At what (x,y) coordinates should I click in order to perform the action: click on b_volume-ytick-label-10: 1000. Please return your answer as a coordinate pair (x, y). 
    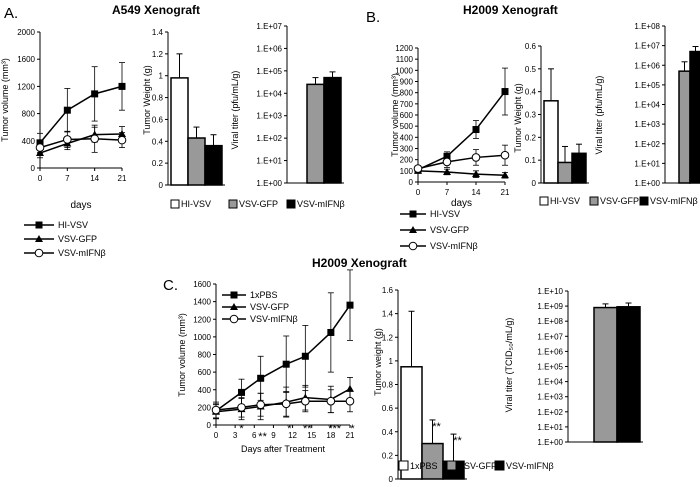
    Looking at the image, I should click on (404, 70).